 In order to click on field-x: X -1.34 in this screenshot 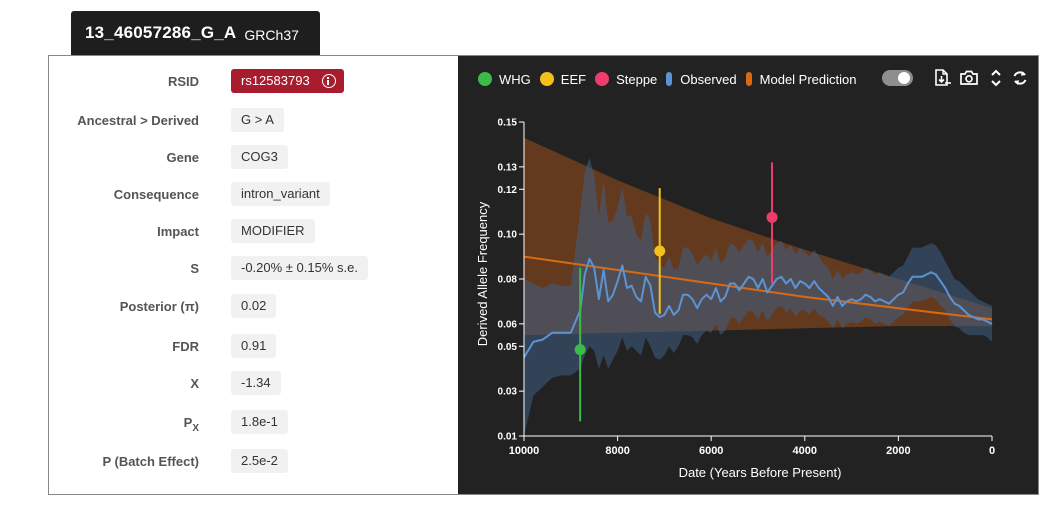, I will do `click(253, 384)`.